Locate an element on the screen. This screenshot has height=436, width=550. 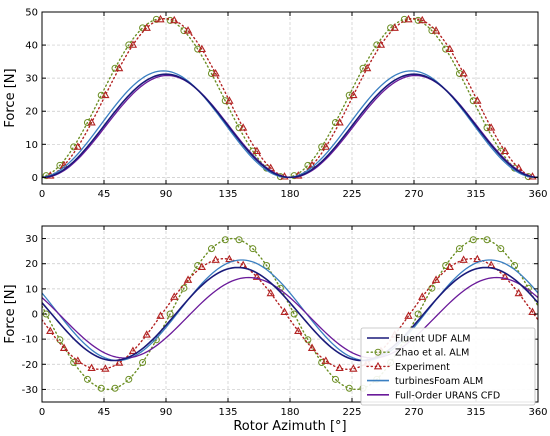
legend-box is located at coordinates (448, 366).